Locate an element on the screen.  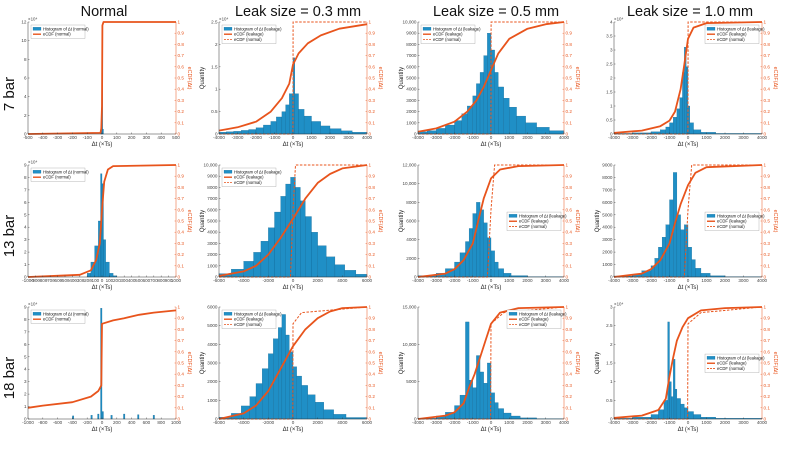
x-tick-label: -100 is located at coordinates (88, 137).